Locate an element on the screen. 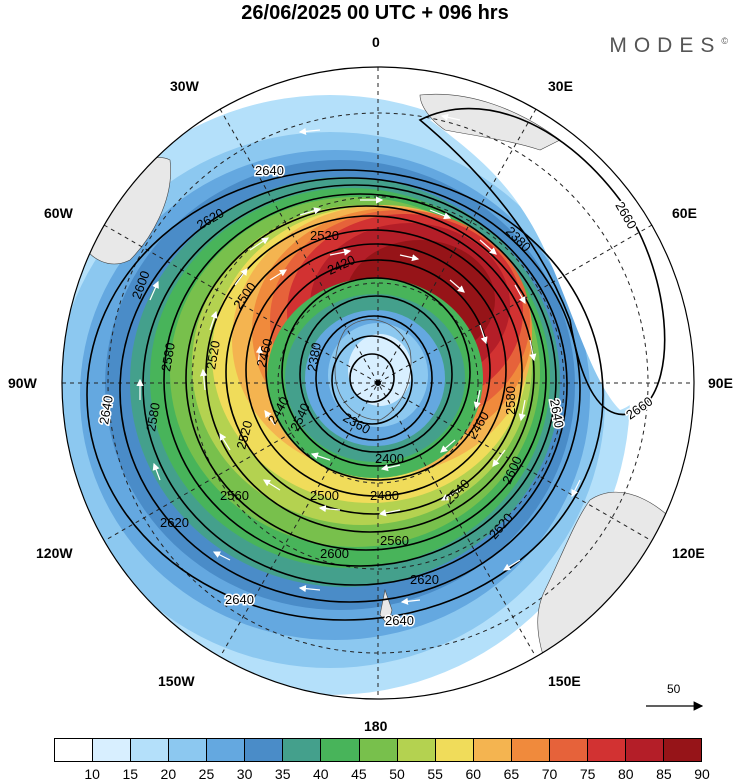  colorbar-tick-label: 65 is located at coordinates (511, 774).